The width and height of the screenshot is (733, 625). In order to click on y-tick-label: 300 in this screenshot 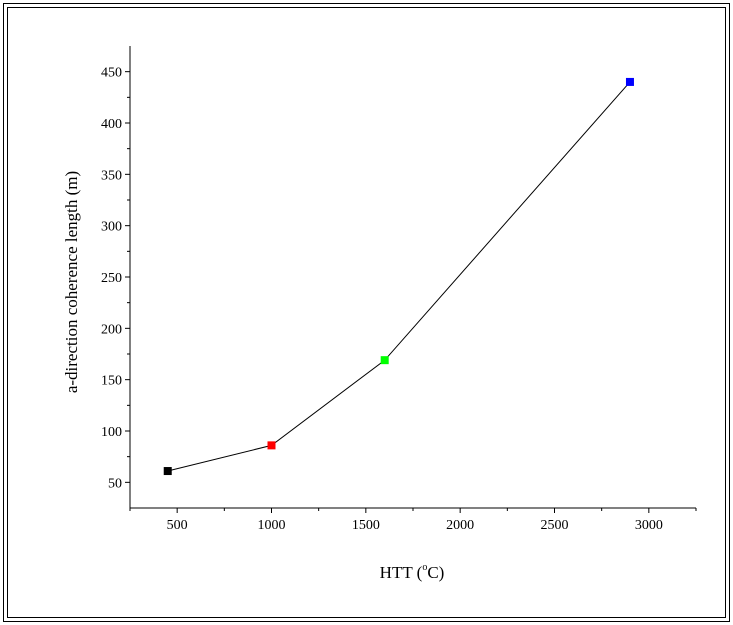, I will do `click(111, 227)`.